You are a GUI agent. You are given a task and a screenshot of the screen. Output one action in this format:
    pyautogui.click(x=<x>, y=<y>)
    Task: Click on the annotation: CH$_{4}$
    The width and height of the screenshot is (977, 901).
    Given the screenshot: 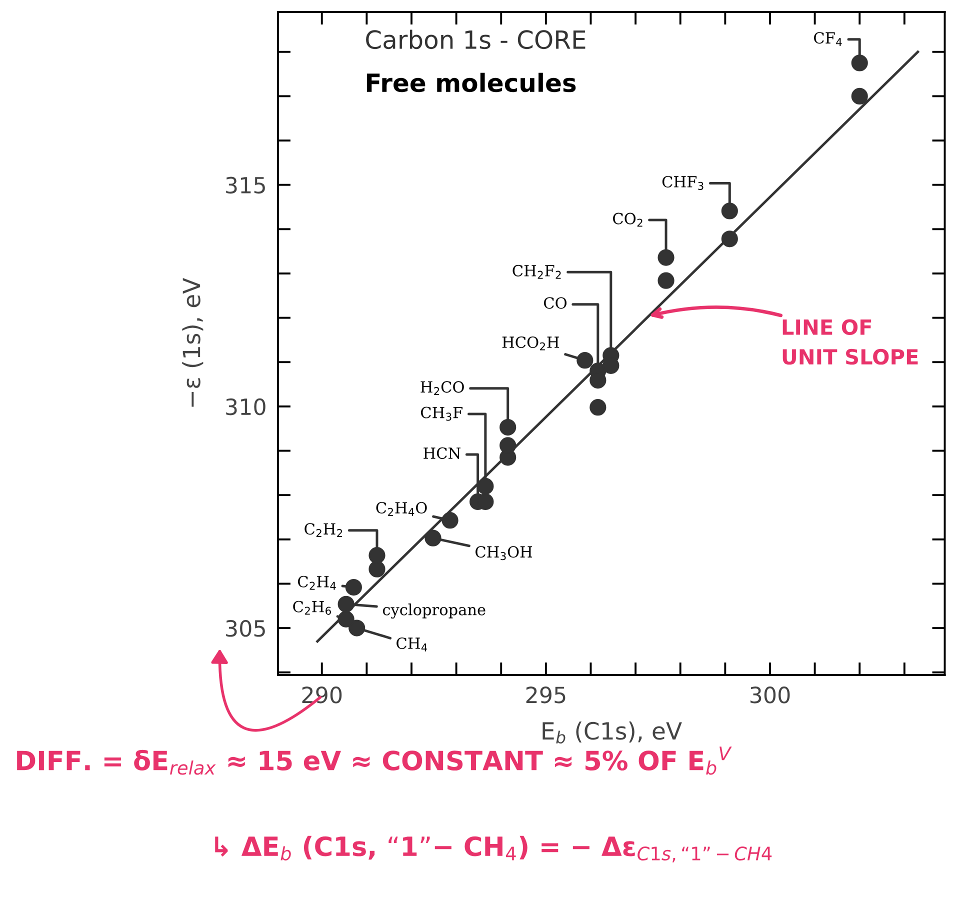 What is the action you would take?
    pyautogui.click(x=412, y=644)
    